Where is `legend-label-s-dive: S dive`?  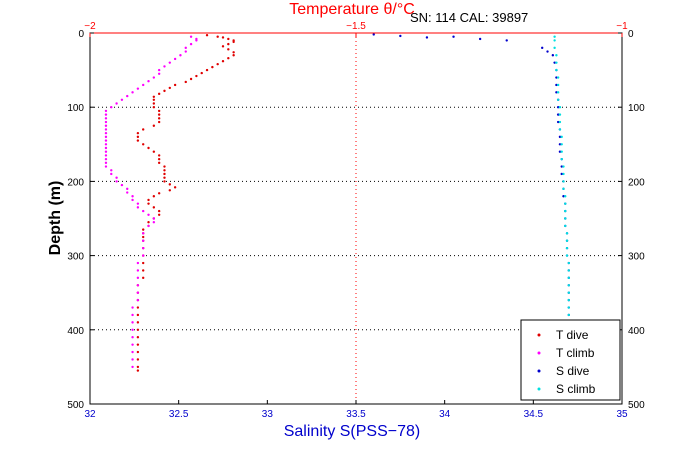
legend-label-s-dive: S dive is located at coordinates (573, 371).